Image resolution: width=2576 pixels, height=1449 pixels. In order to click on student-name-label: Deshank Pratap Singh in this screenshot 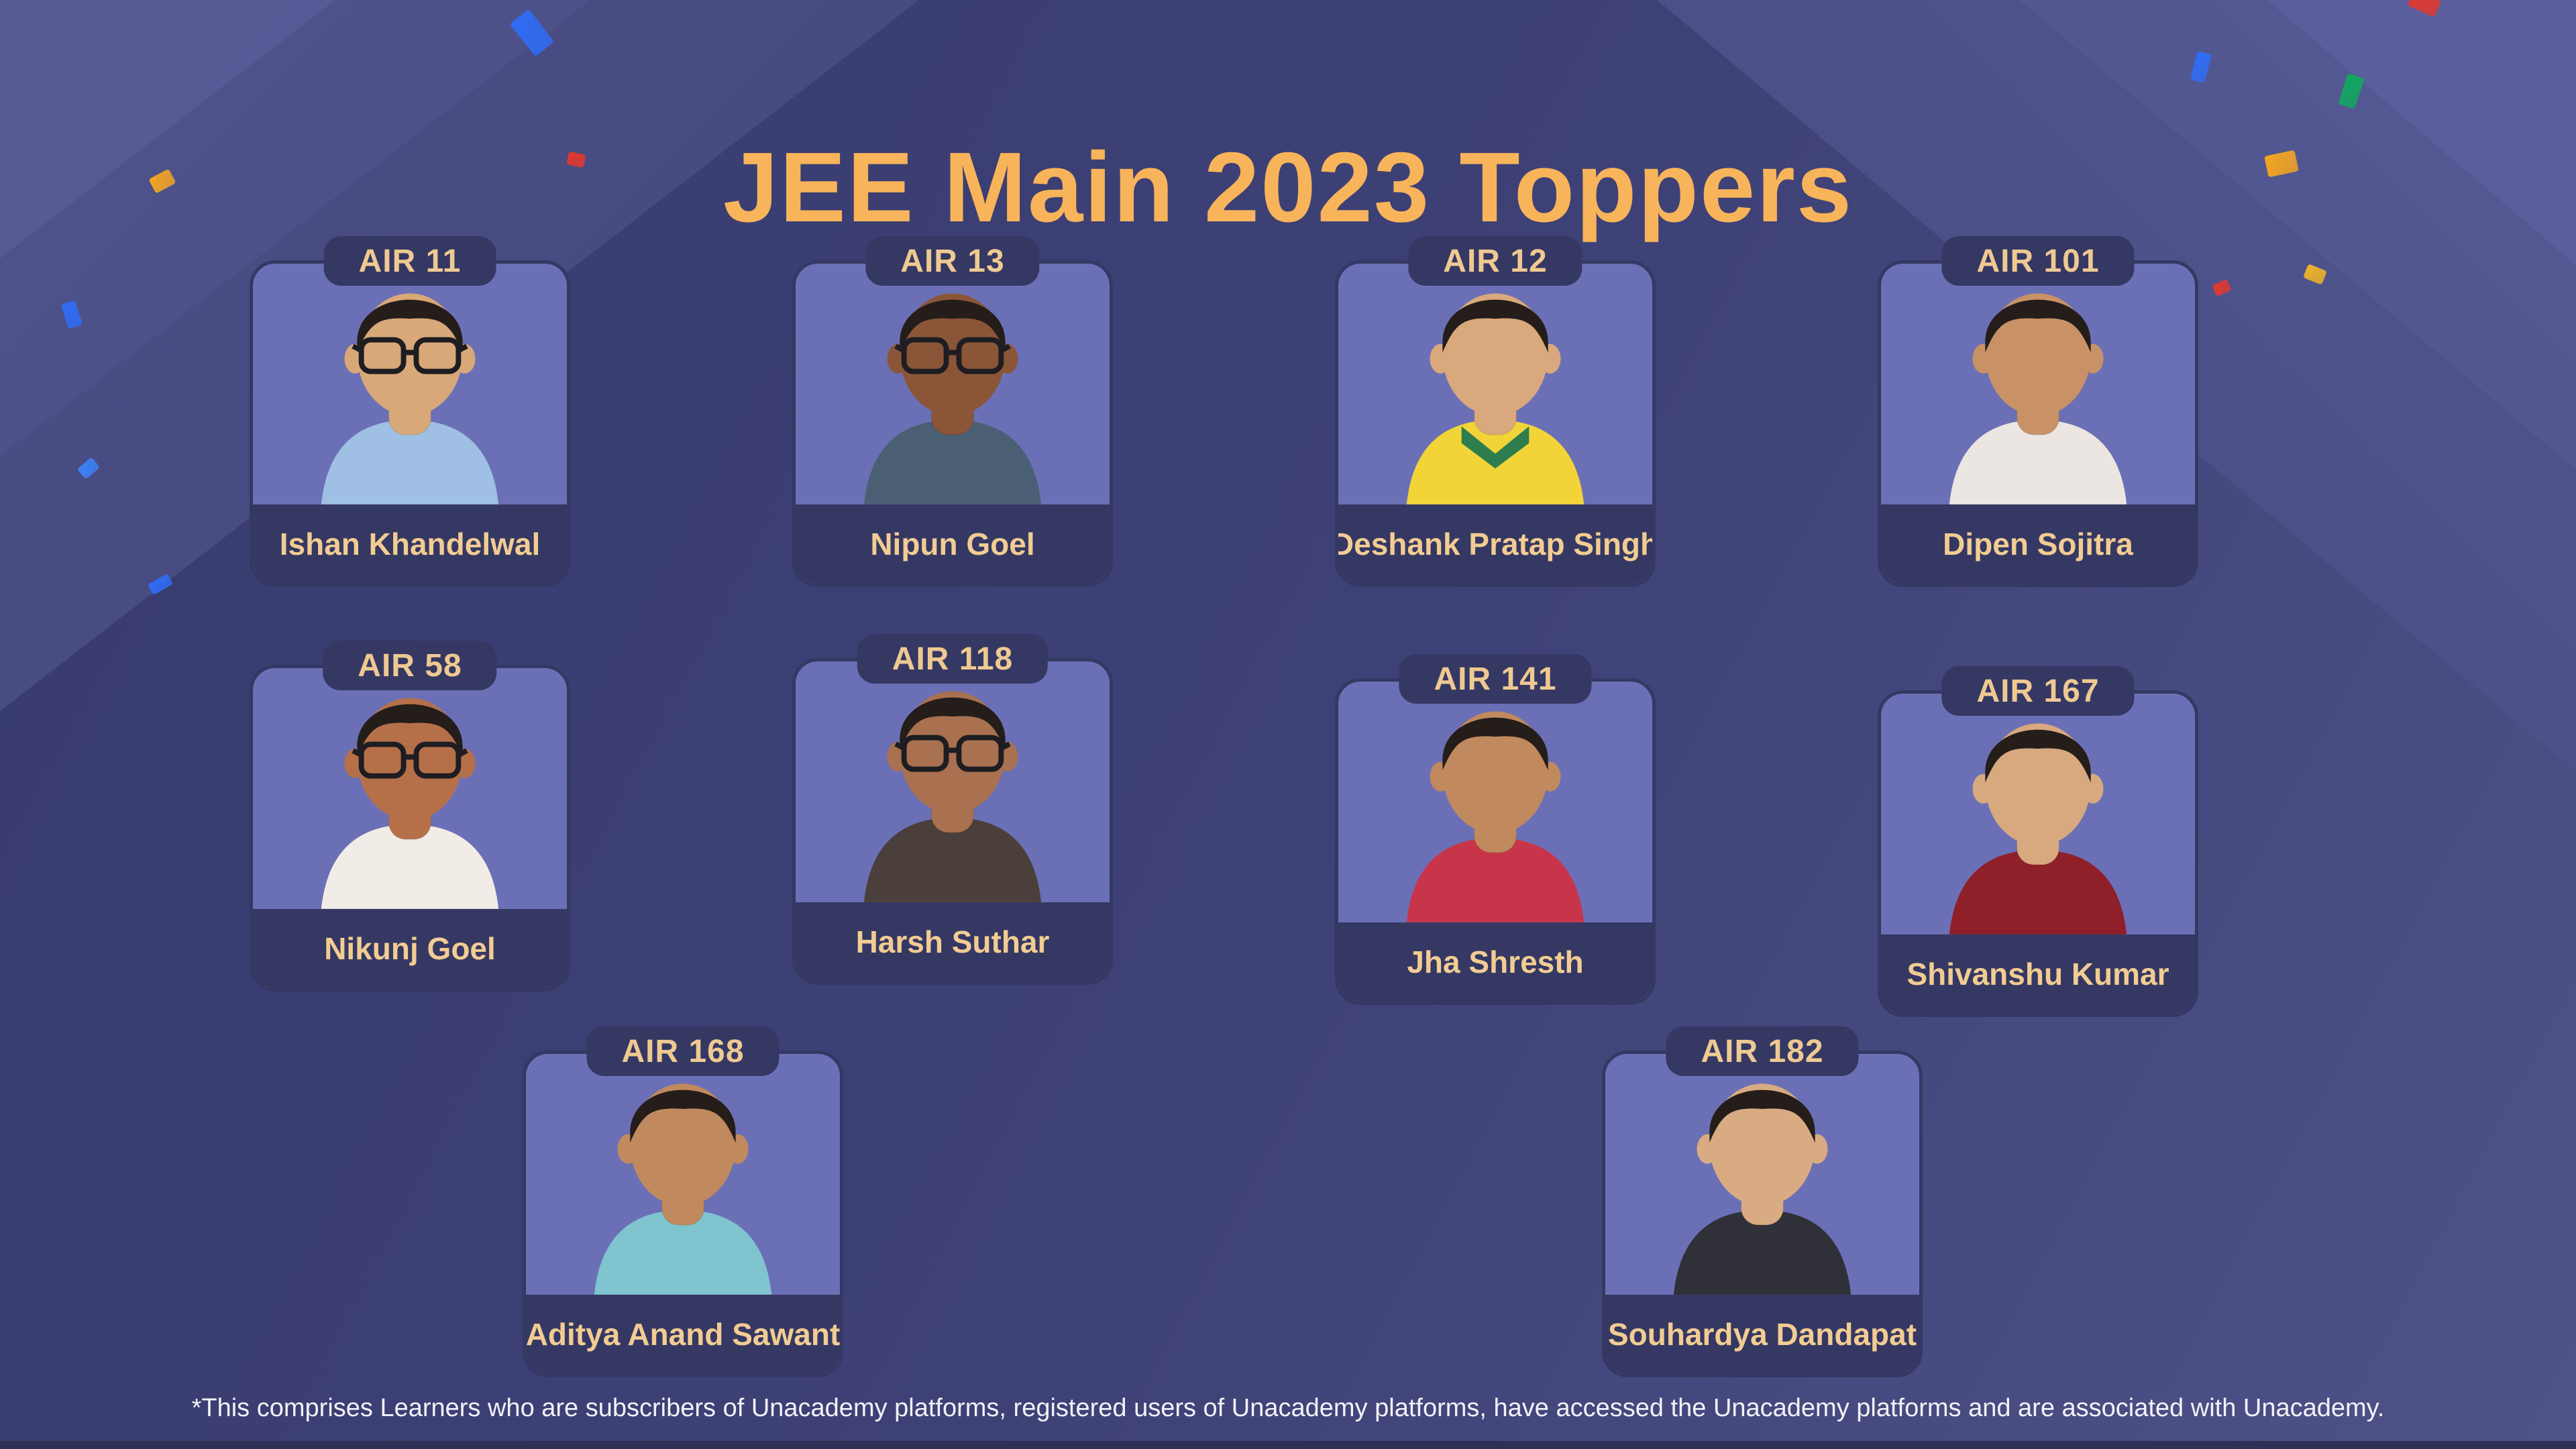, I will do `click(1495, 544)`.